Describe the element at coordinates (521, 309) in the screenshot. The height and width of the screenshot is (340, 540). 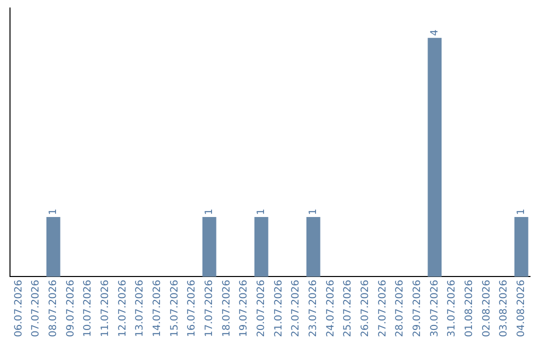
I see `x-tick-label: 04.08.2026` at that location.